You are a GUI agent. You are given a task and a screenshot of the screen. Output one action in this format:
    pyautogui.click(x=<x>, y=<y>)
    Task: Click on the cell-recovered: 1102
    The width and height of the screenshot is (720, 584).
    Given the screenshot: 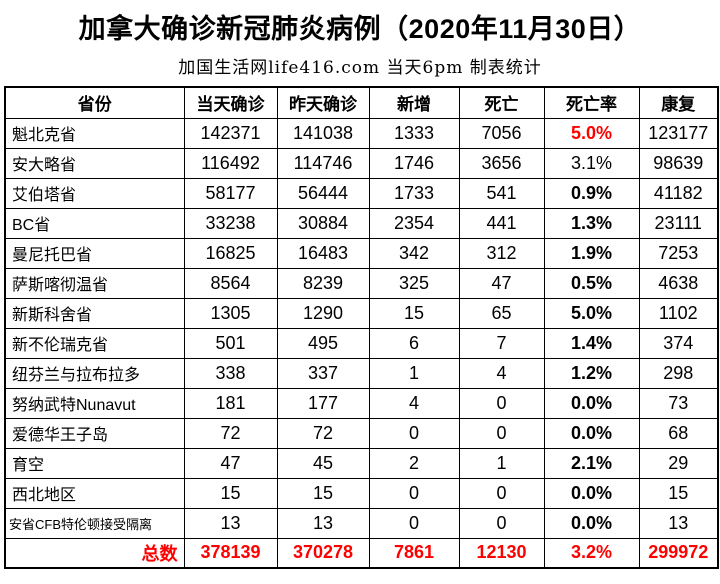 What is the action you would take?
    pyautogui.click(x=678, y=313)
    